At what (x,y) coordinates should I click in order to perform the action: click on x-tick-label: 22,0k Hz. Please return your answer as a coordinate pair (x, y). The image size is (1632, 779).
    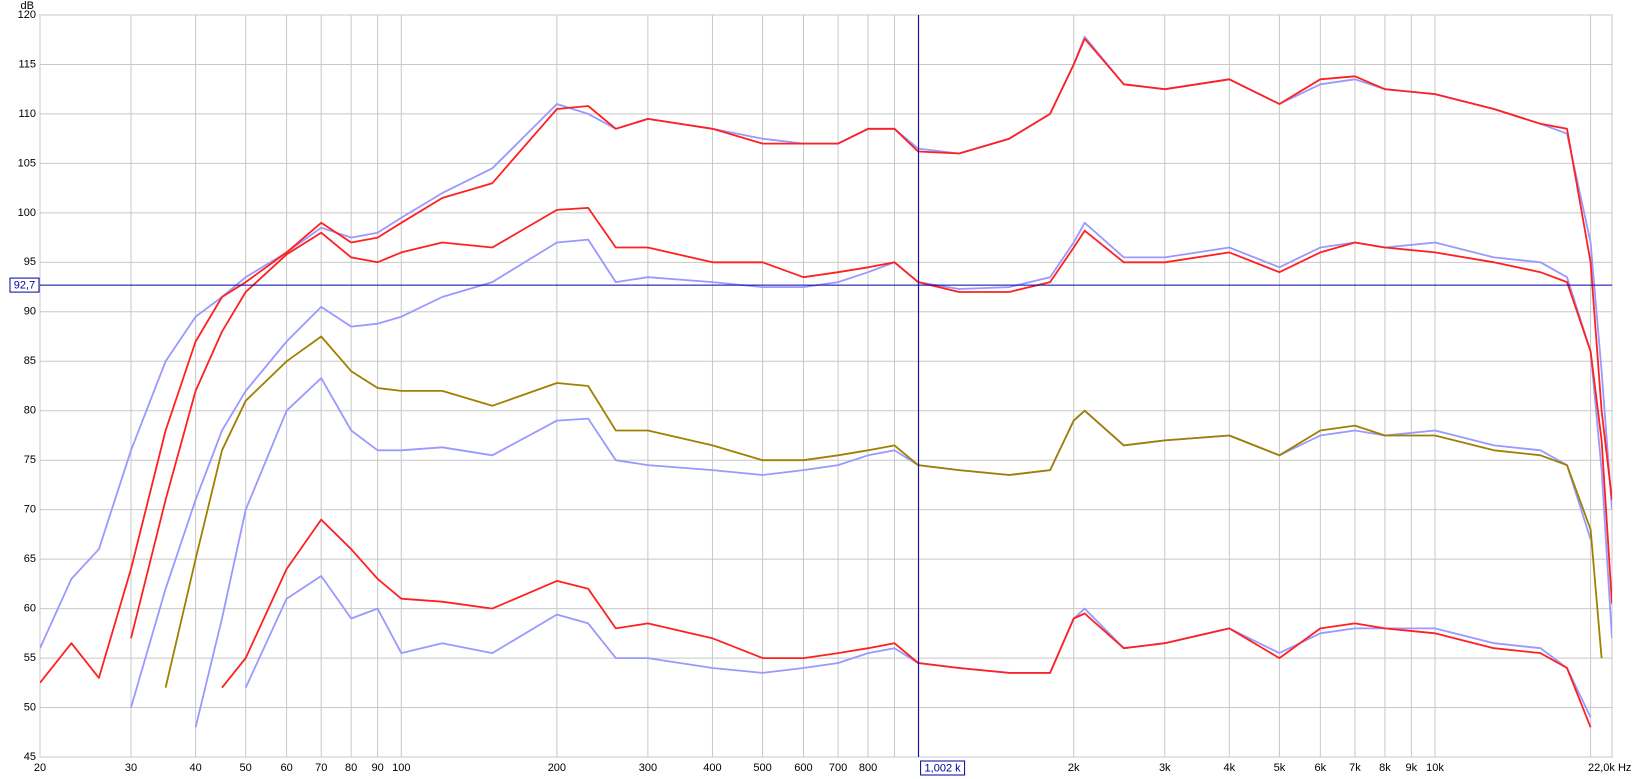
    Looking at the image, I should click on (1609, 768).